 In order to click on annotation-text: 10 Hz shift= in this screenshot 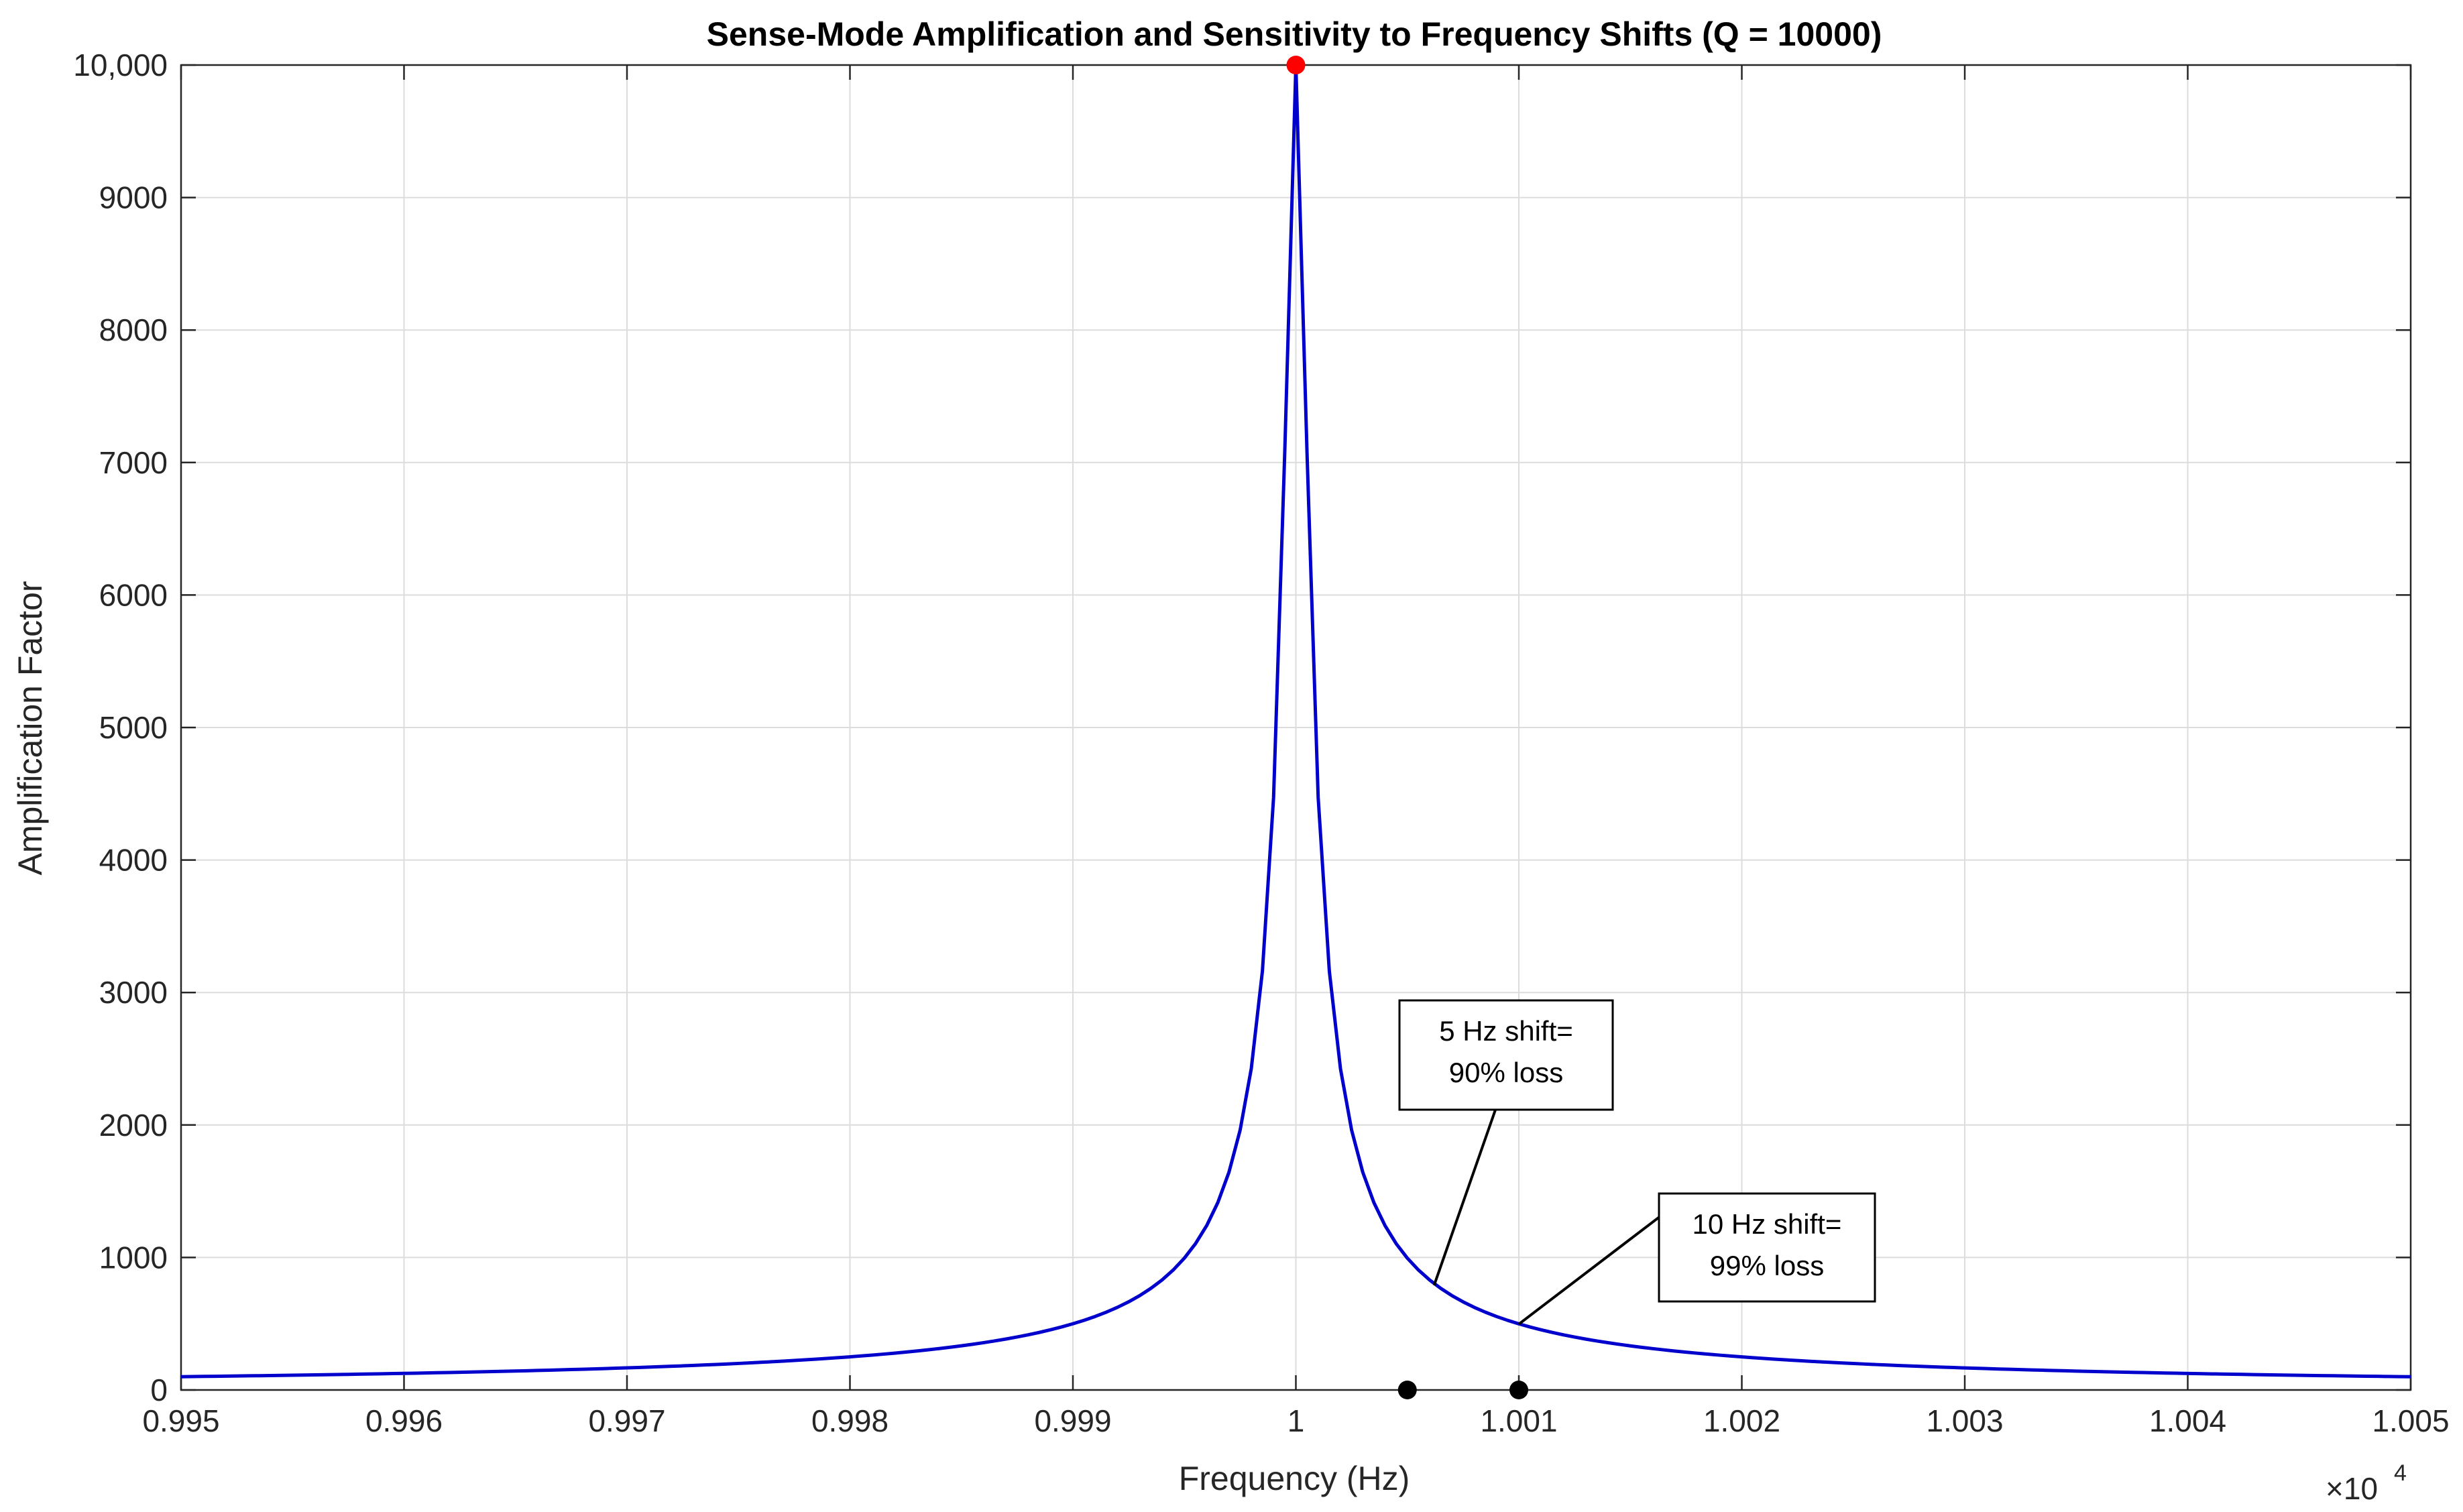, I will do `click(1767, 1224)`.